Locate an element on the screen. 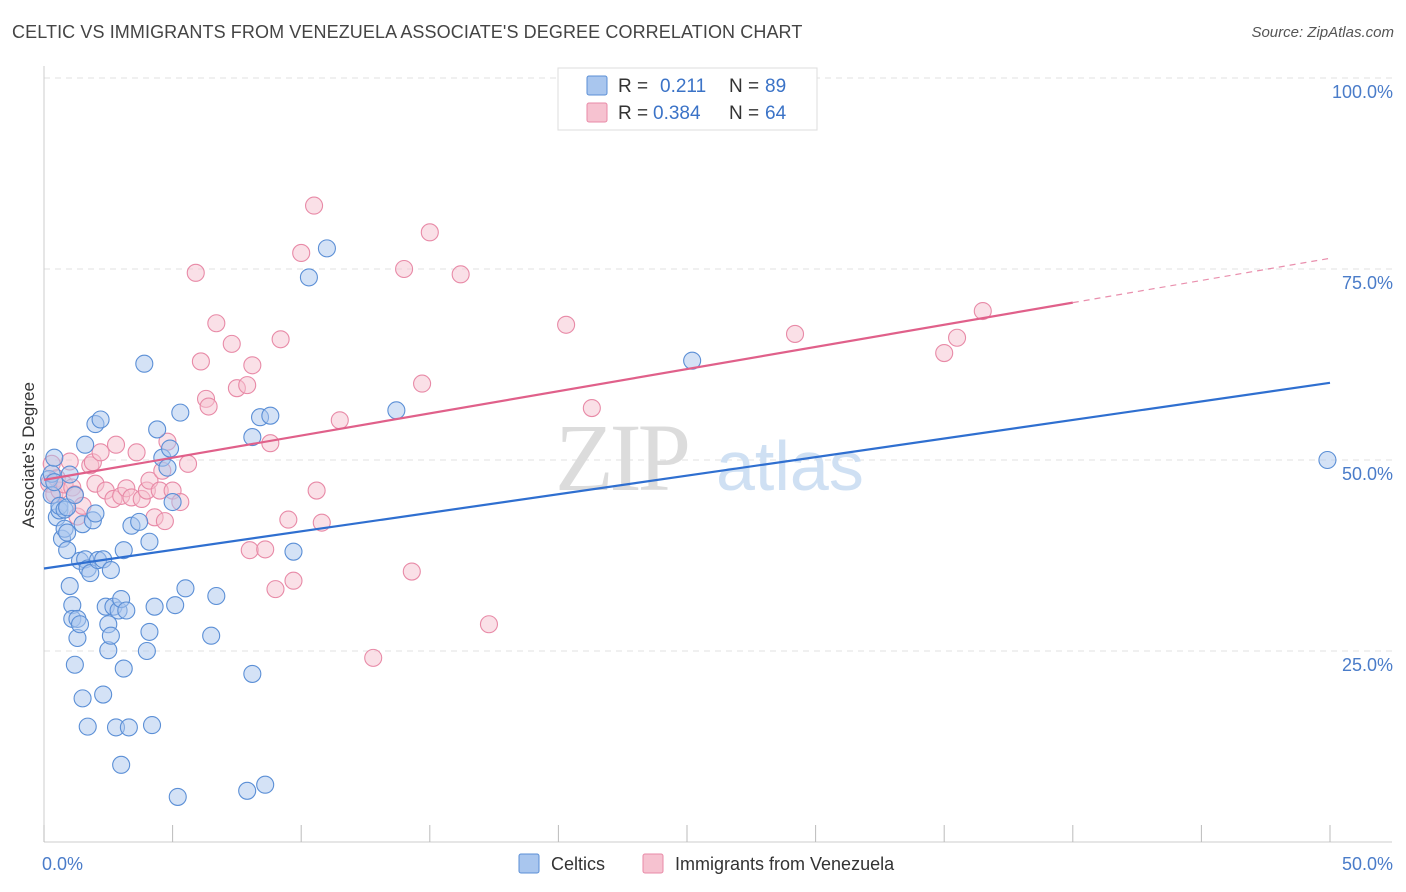 The image size is (1406, 892). source-credit: Source: ZipAtlas.com is located at coordinates (1322, 32).